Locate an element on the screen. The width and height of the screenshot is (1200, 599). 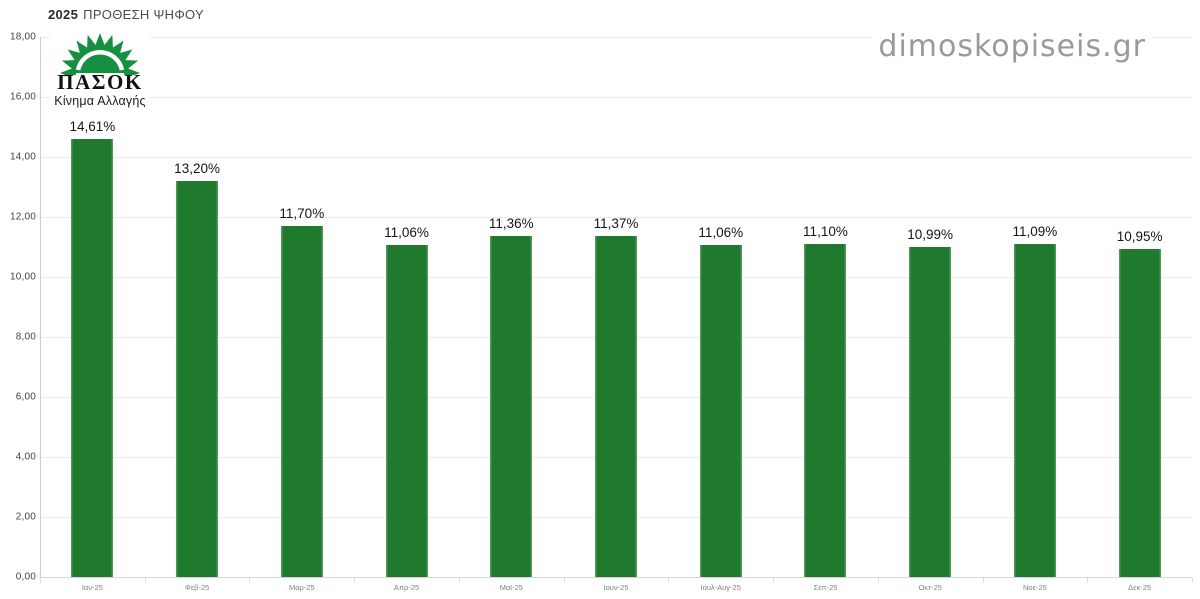
pasok-logo: ΠΑΣΟΚ Κίνημα Αλλαγής is located at coordinates (100, 69).